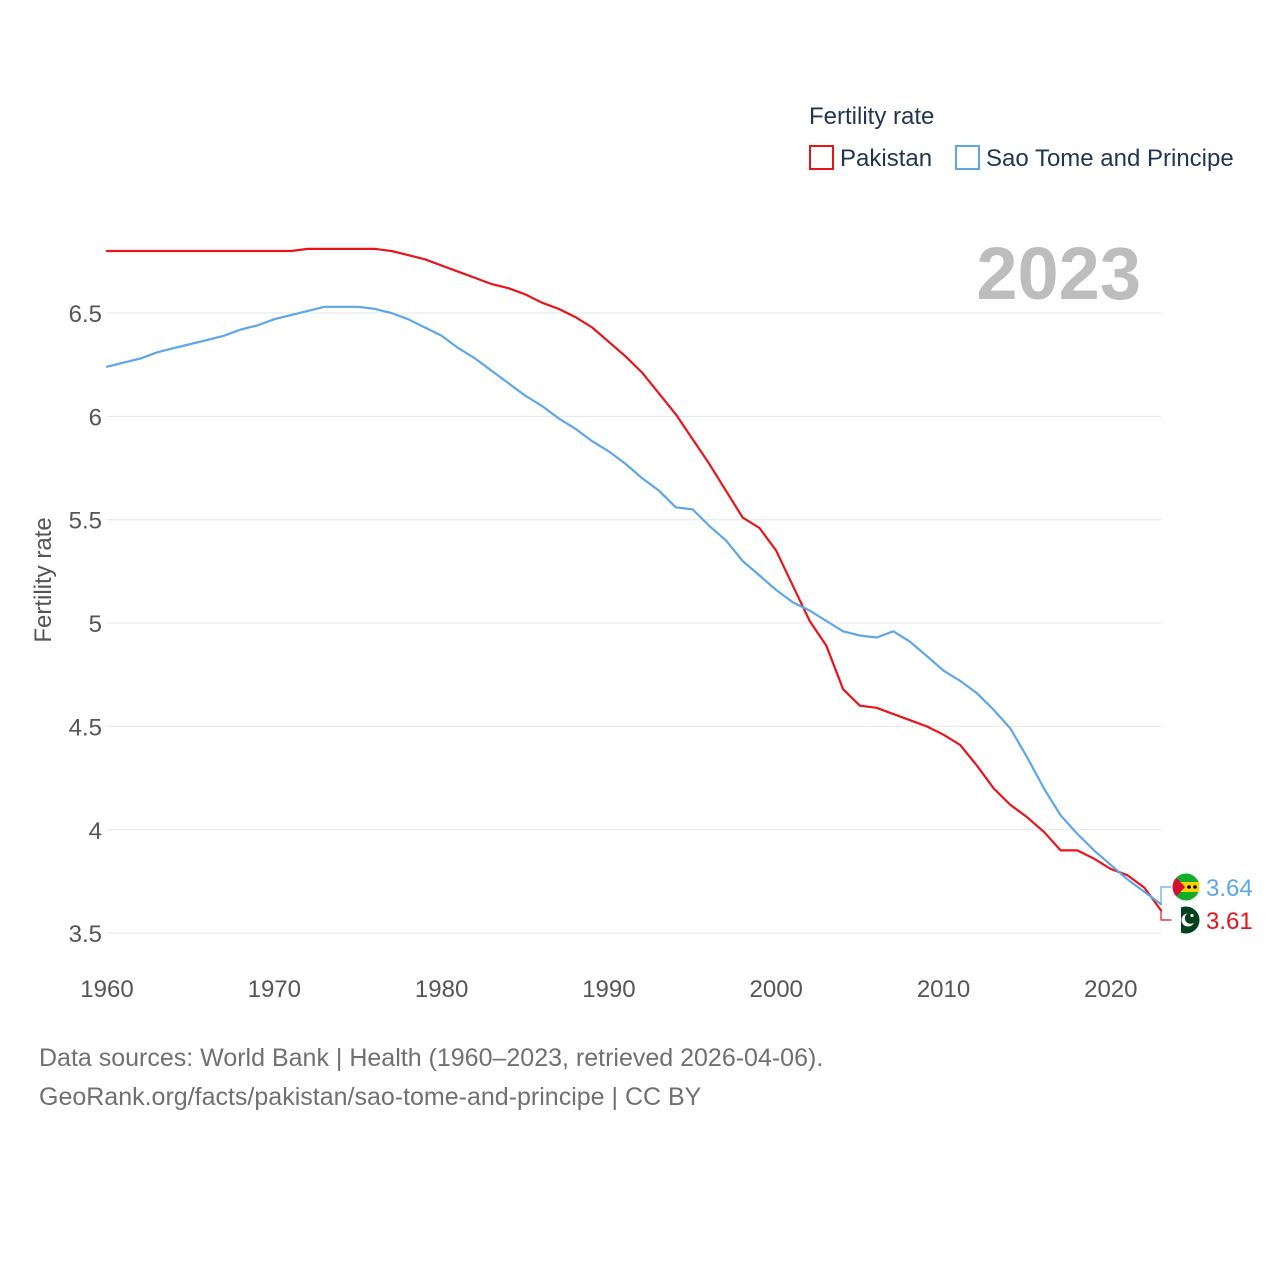  What do you see at coordinates (1186, 920) in the screenshot?
I see `pakistan-flag-icon` at bounding box center [1186, 920].